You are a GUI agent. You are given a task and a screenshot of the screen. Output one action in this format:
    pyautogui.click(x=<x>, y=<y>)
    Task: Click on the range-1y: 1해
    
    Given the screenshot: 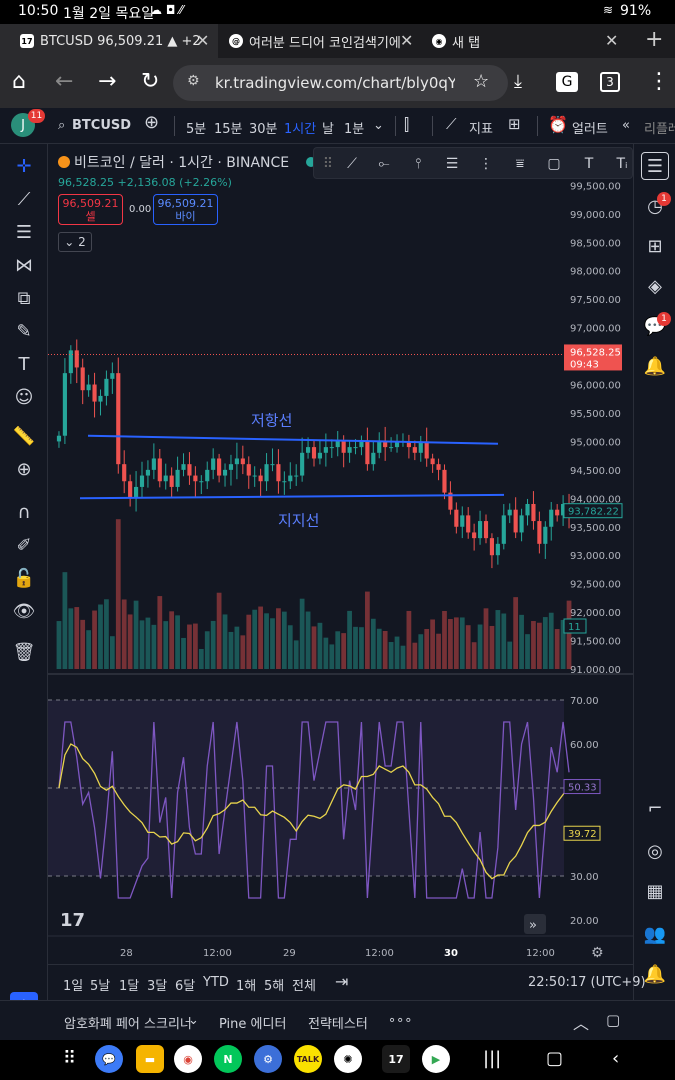 What is the action you would take?
    pyautogui.click(x=246, y=986)
    